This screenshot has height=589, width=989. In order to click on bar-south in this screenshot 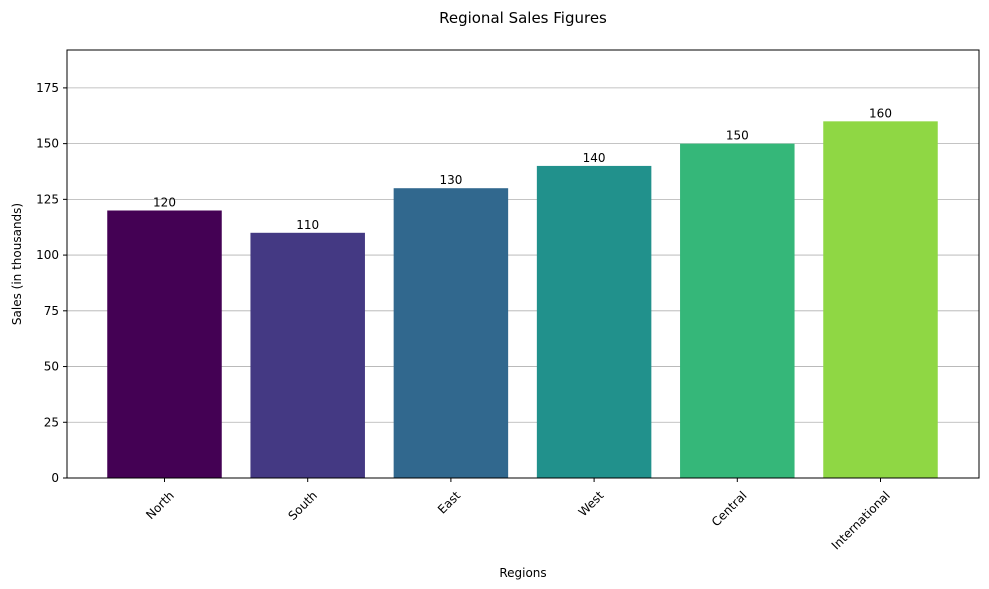, I will do `click(307, 355)`.